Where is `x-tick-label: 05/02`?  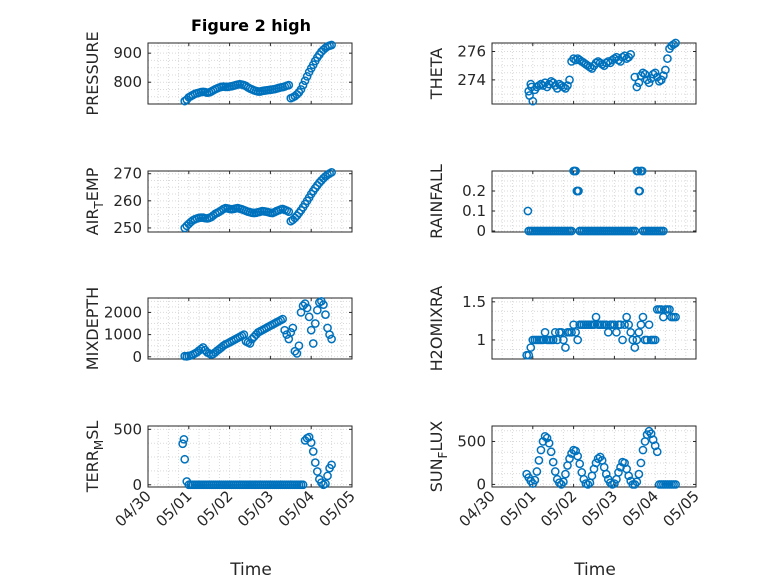
x-tick-label: 05/02 is located at coordinates (214, 508).